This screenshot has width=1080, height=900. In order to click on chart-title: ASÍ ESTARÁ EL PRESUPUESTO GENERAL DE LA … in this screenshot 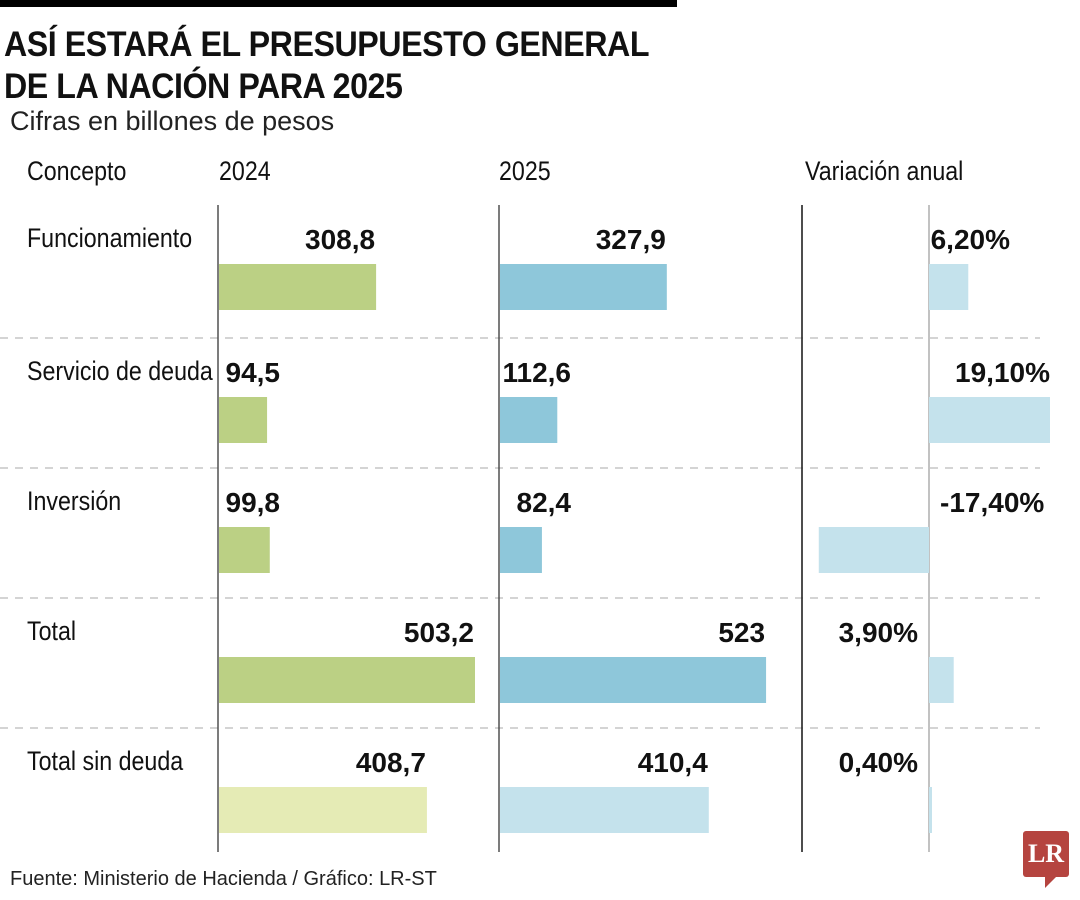, I will do `click(326, 66)`.